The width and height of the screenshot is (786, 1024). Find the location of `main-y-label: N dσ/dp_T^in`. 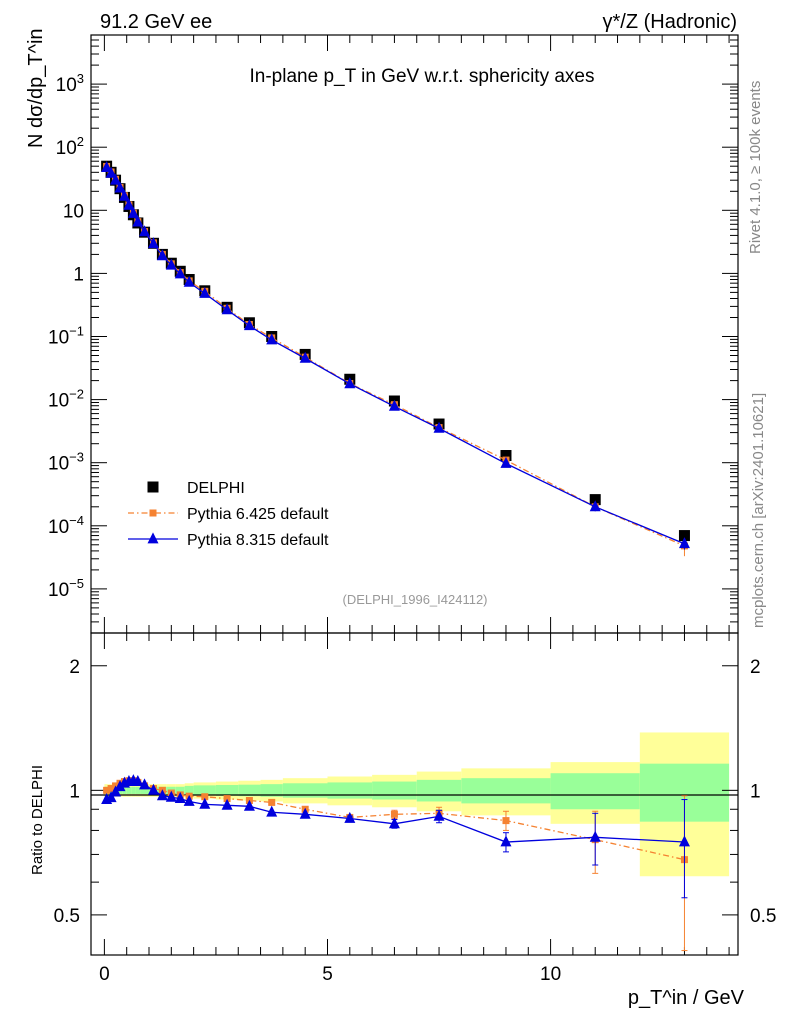

main-y-label: N dσ/dp_T^in is located at coordinates (36, 88).